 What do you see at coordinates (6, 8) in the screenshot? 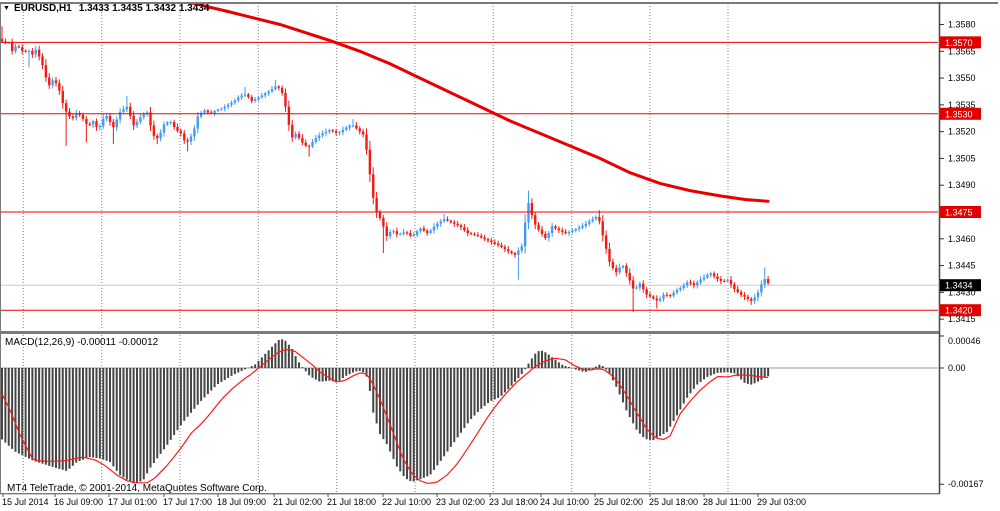
I see `symbol-dropdown-icon: ▼` at bounding box center [6, 8].